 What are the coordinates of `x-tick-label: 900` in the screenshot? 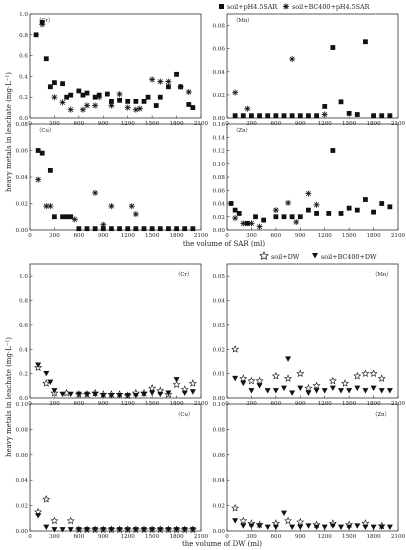 It's located at (103, 537).